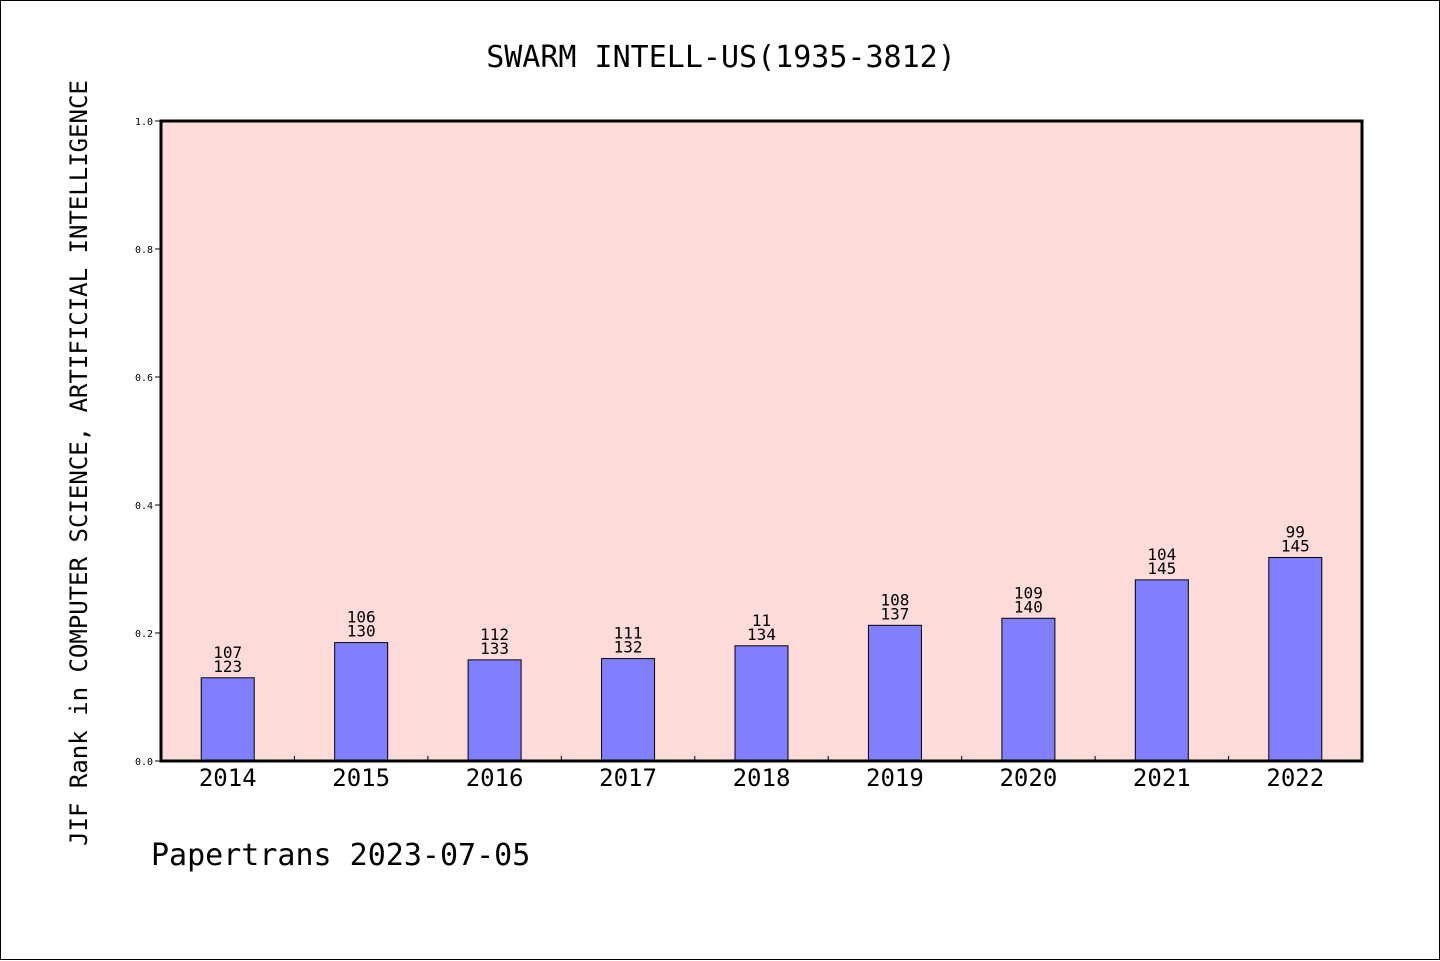  I want to click on x-tick-label: 2019, so click(895, 778).